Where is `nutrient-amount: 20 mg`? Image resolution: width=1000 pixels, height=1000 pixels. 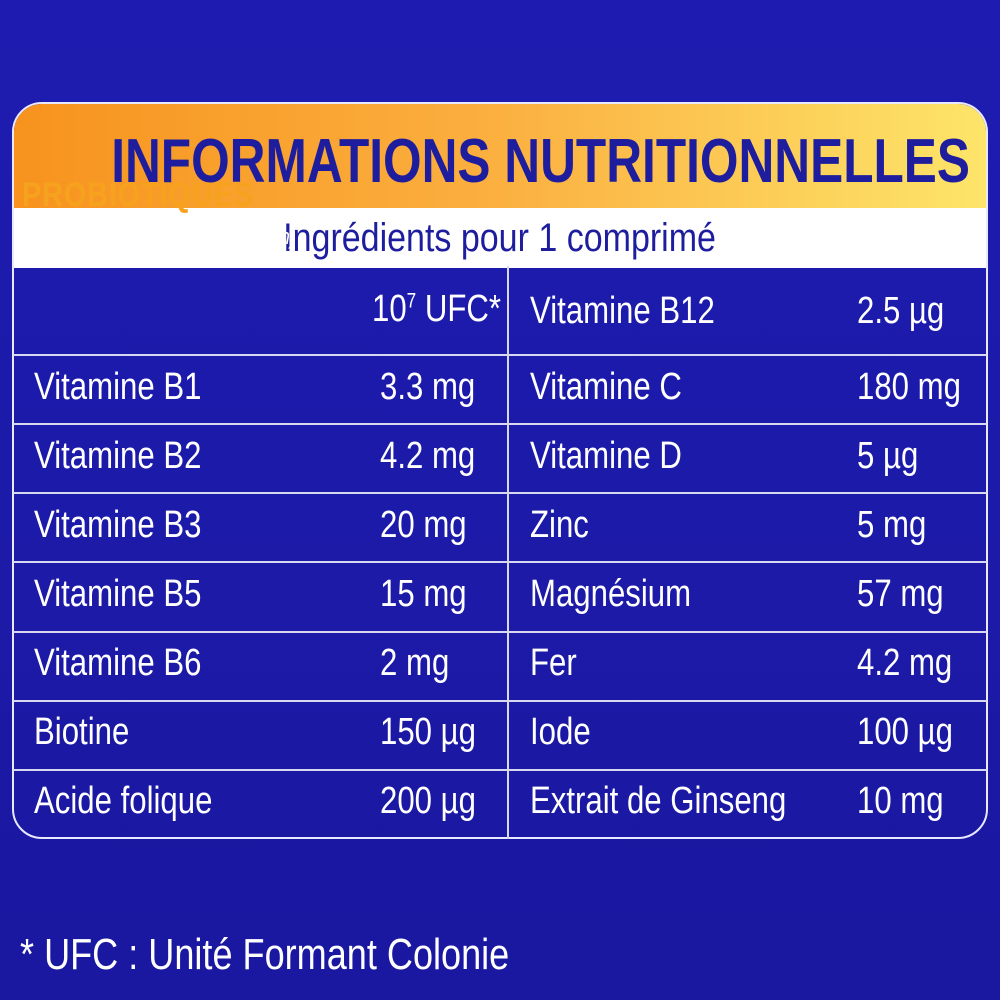 nutrient-amount: 20 mg is located at coordinates (423, 524).